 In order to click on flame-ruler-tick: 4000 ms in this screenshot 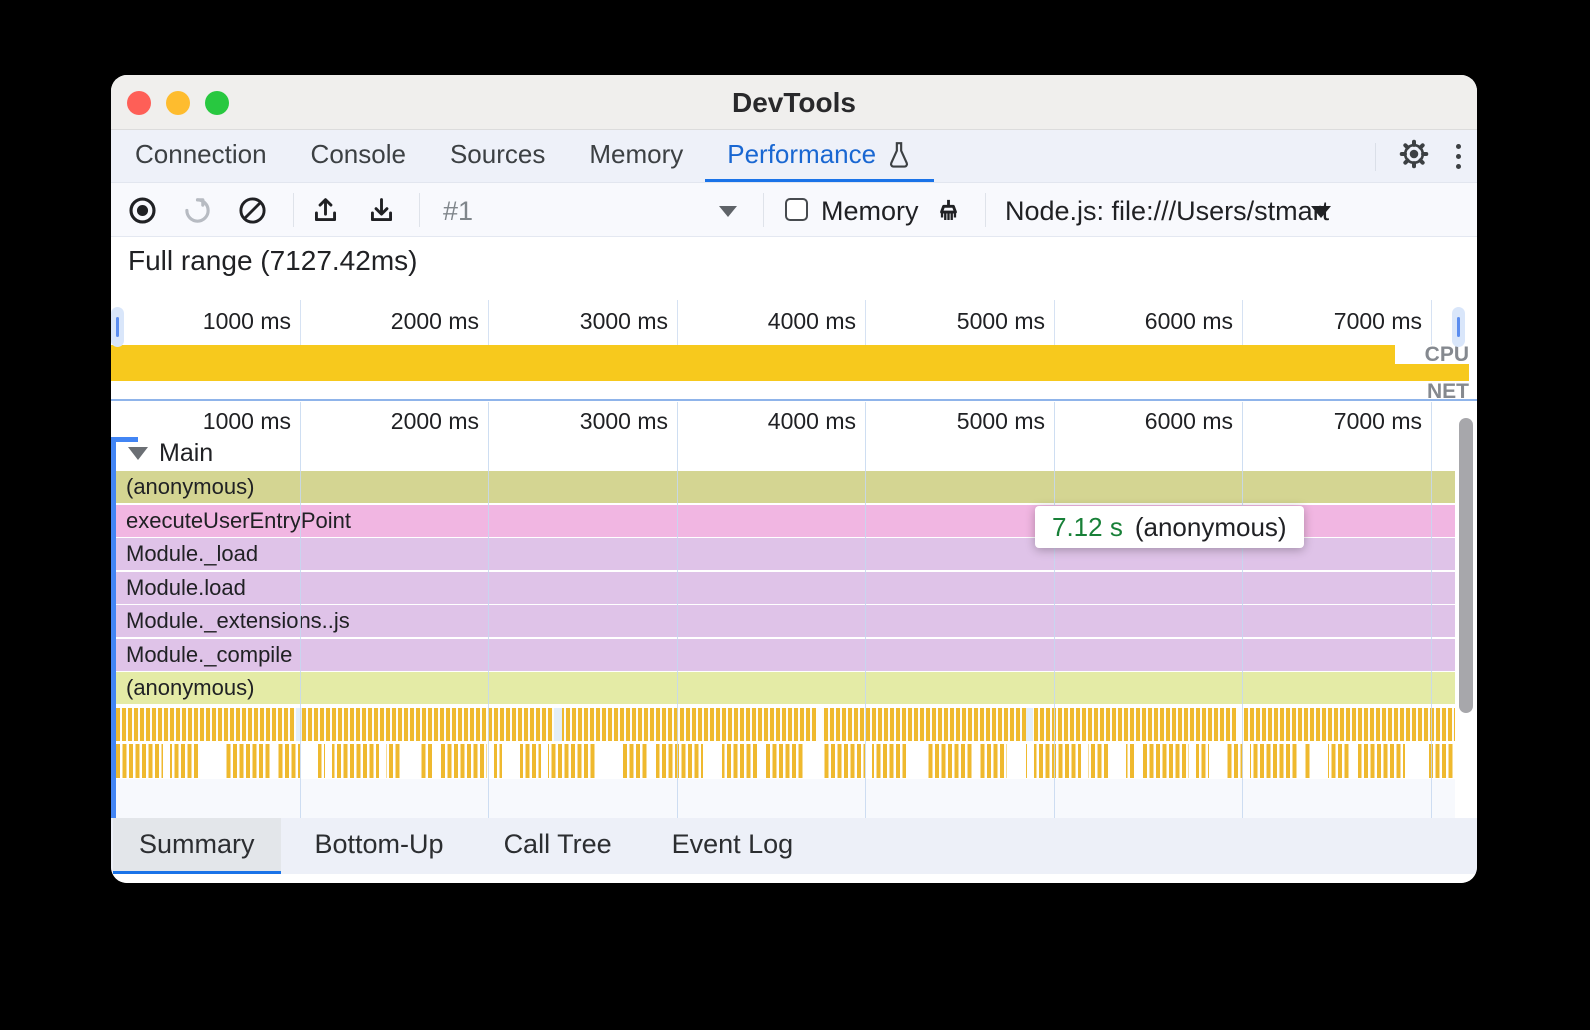, I will do `click(811, 421)`.